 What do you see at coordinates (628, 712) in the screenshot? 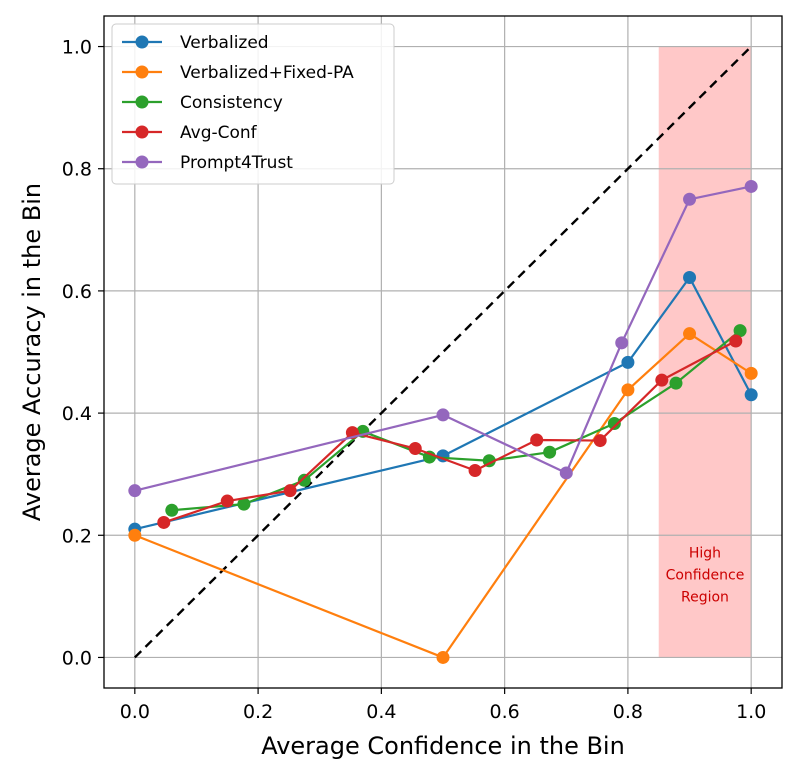
I see `x-tick-label: 0.8` at bounding box center [628, 712].